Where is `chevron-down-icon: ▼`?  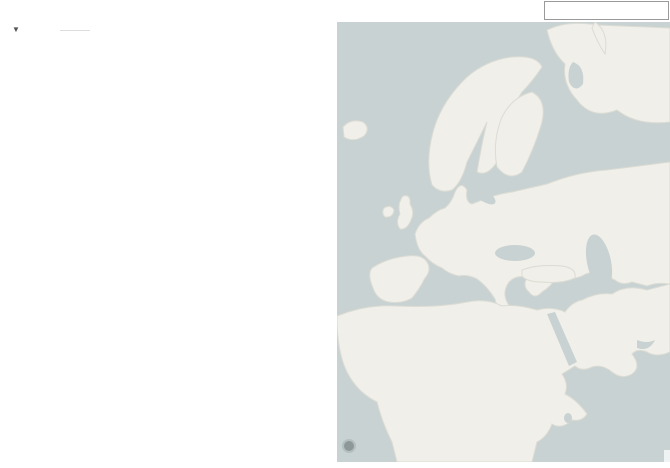 chevron-down-icon: ▼ is located at coordinates (16, 29).